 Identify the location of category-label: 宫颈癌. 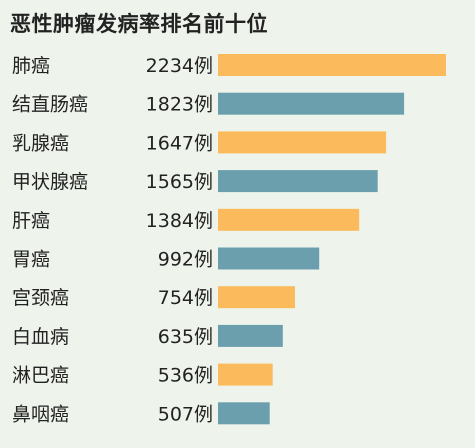
(40, 298).